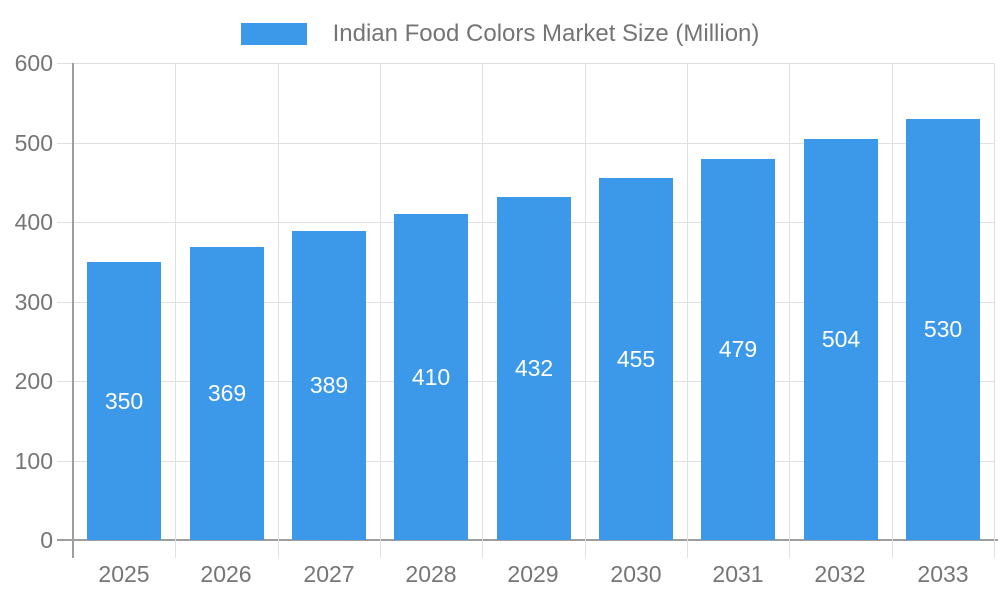 Image resolution: width=1000 pixels, height=600 pixels. I want to click on bar-value-label: 530, so click(943, 329).